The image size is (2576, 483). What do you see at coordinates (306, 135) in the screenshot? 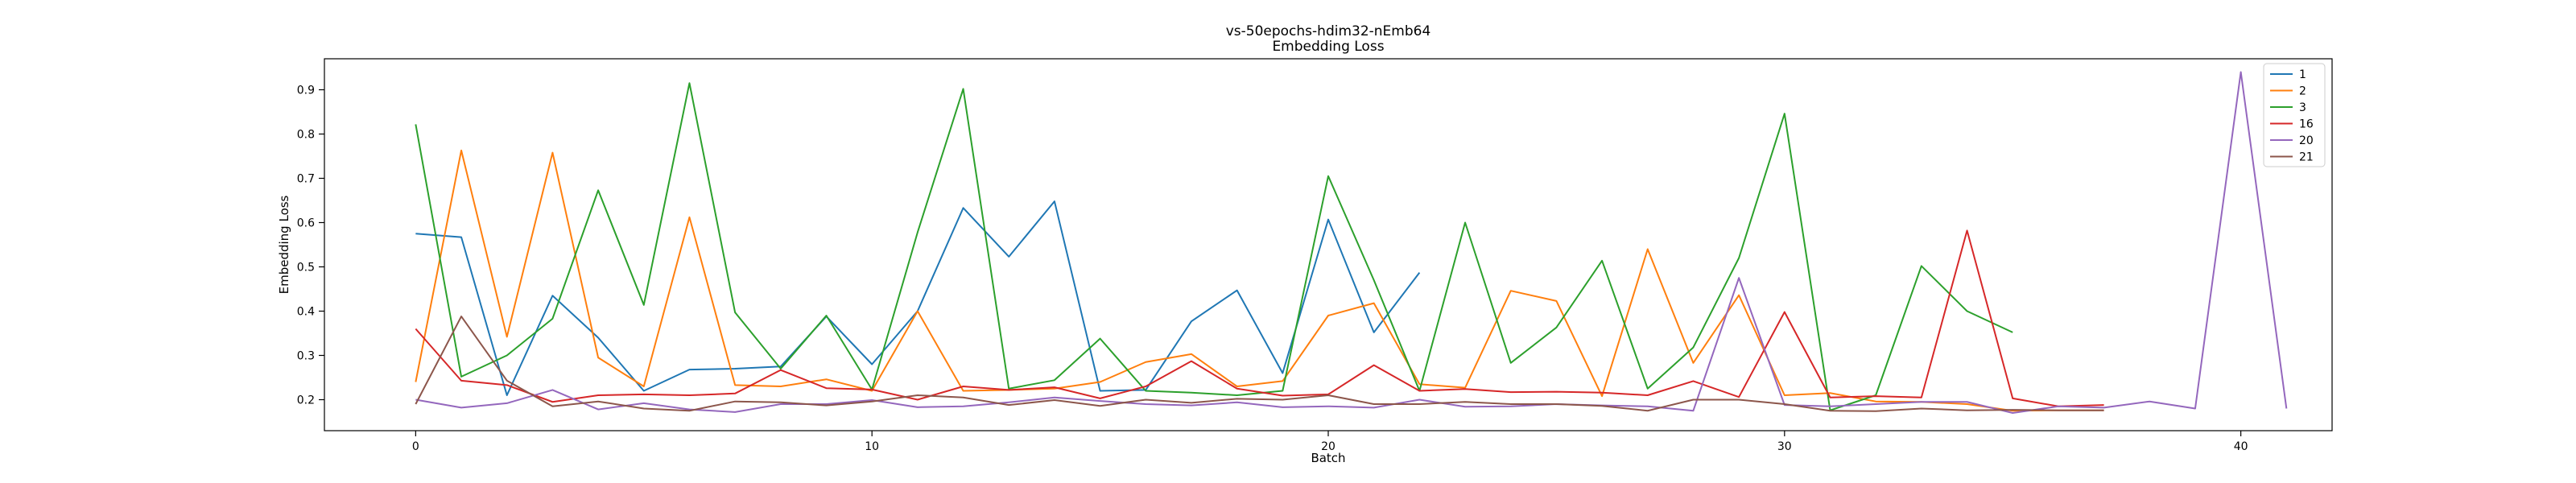
I see `y-tick-label: 0.8` at bounding box center [306, 135].